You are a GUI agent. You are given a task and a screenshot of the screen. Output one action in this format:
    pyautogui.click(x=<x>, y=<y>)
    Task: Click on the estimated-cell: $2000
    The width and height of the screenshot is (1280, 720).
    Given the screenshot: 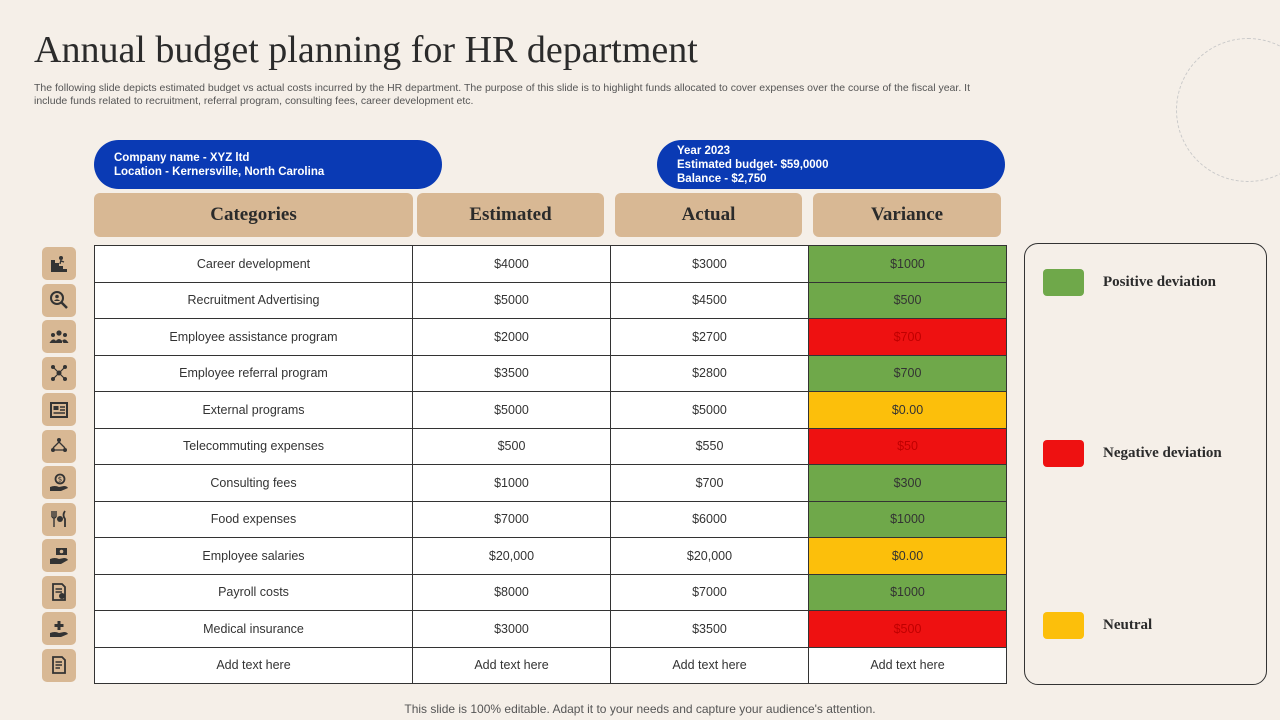 What is the action you would take?
    pyautogui.click(x=511, y=337)
    